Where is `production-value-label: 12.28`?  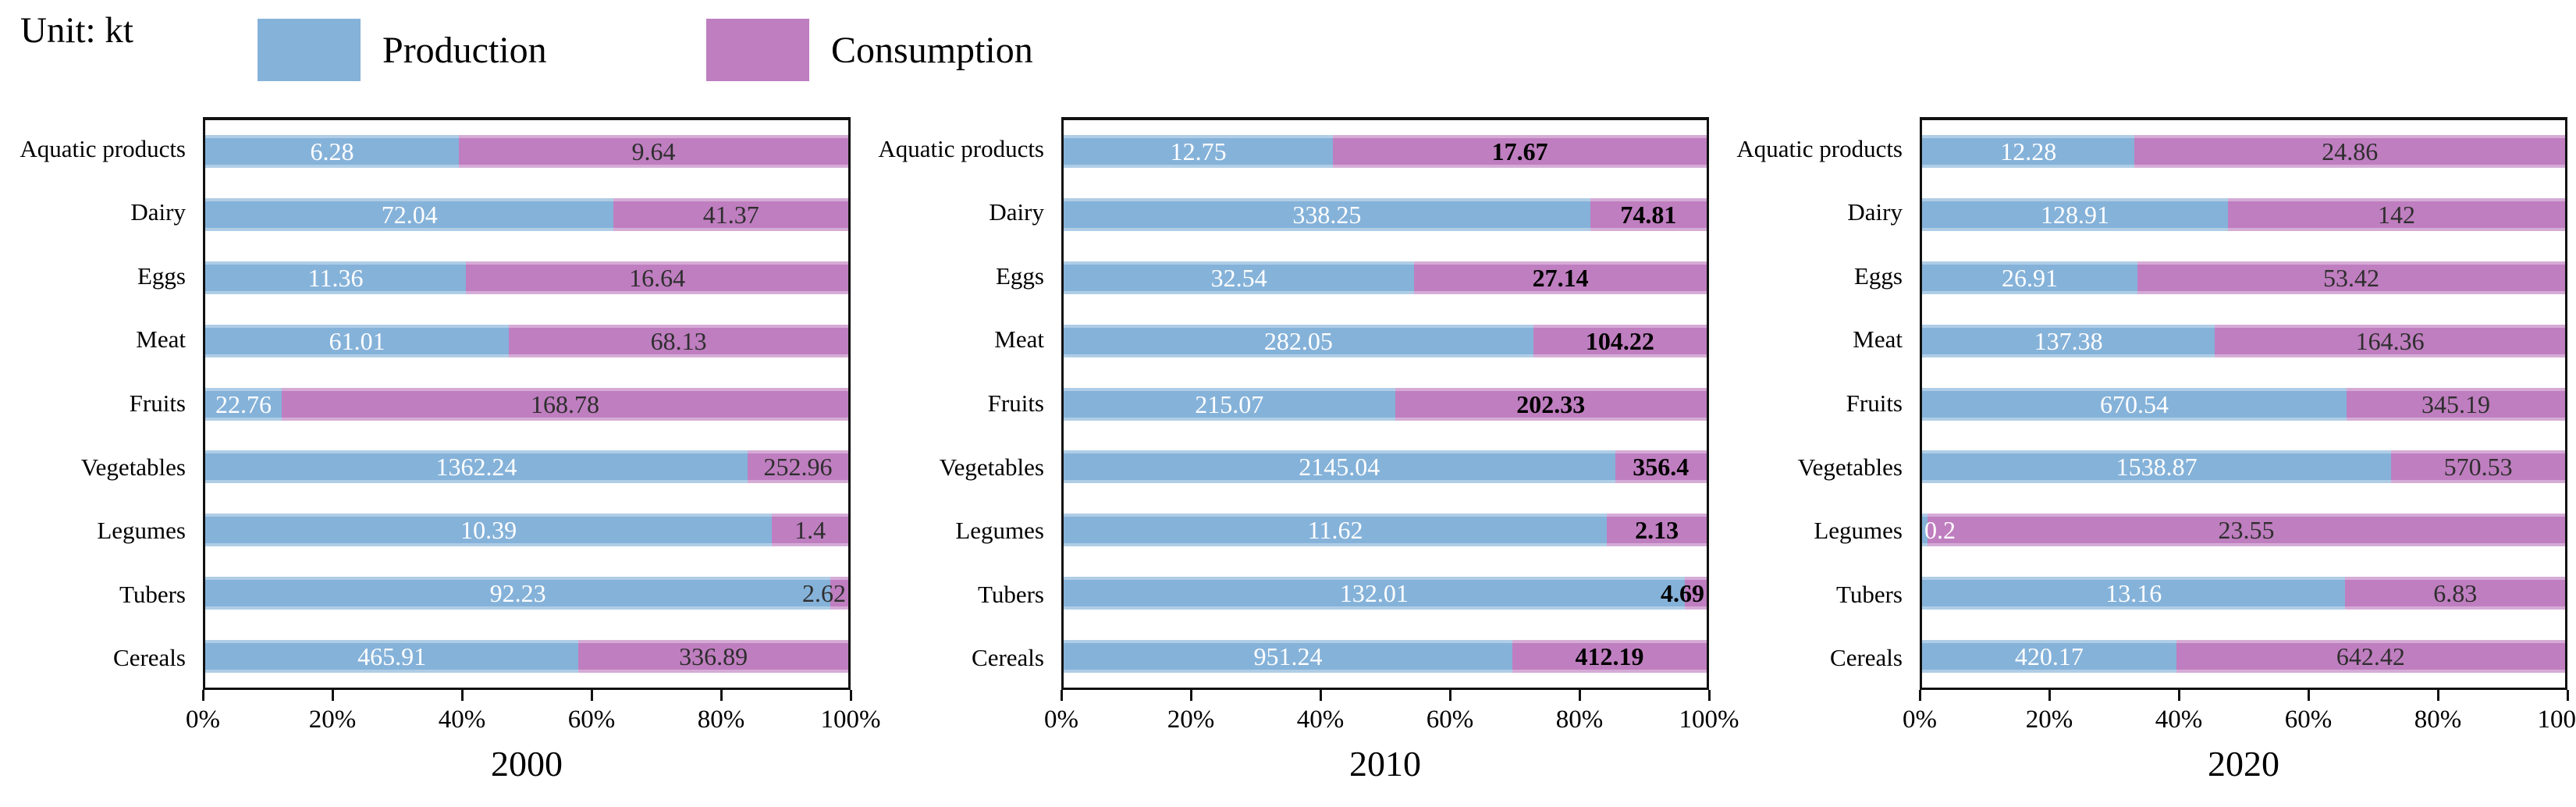 production-value-label: 12.28 is located at coordinates (2028, 151).